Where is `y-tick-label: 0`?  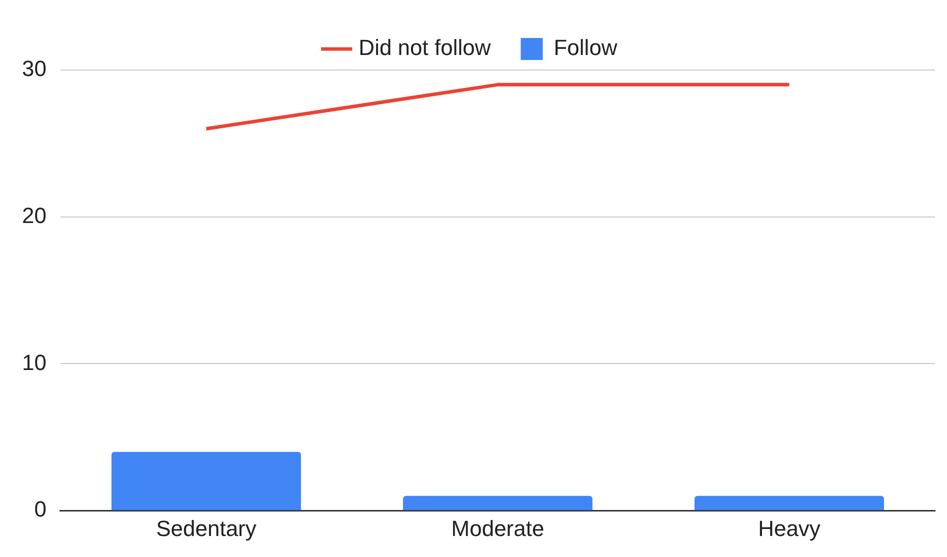
y-tick-label: 0 is located at coordinates (40, 509).